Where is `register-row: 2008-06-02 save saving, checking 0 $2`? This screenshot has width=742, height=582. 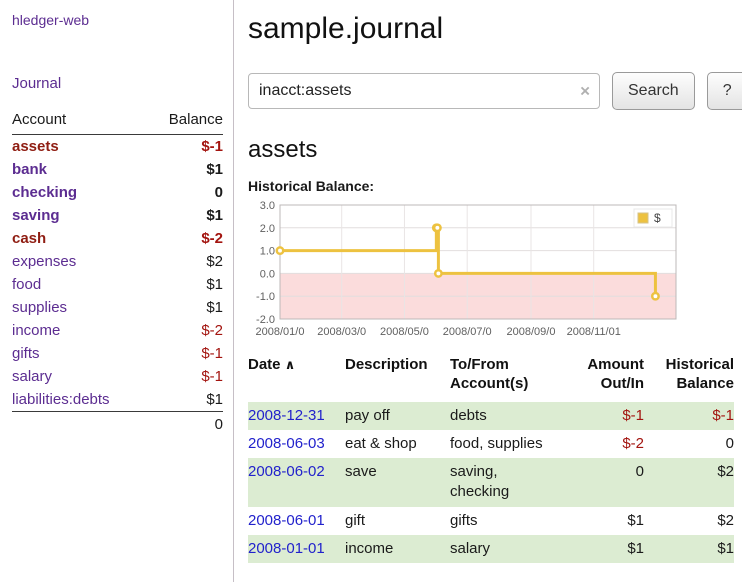 register-row: 2008-06-02 save saving, checking 0 $2 is located at coordinates (491, 482).